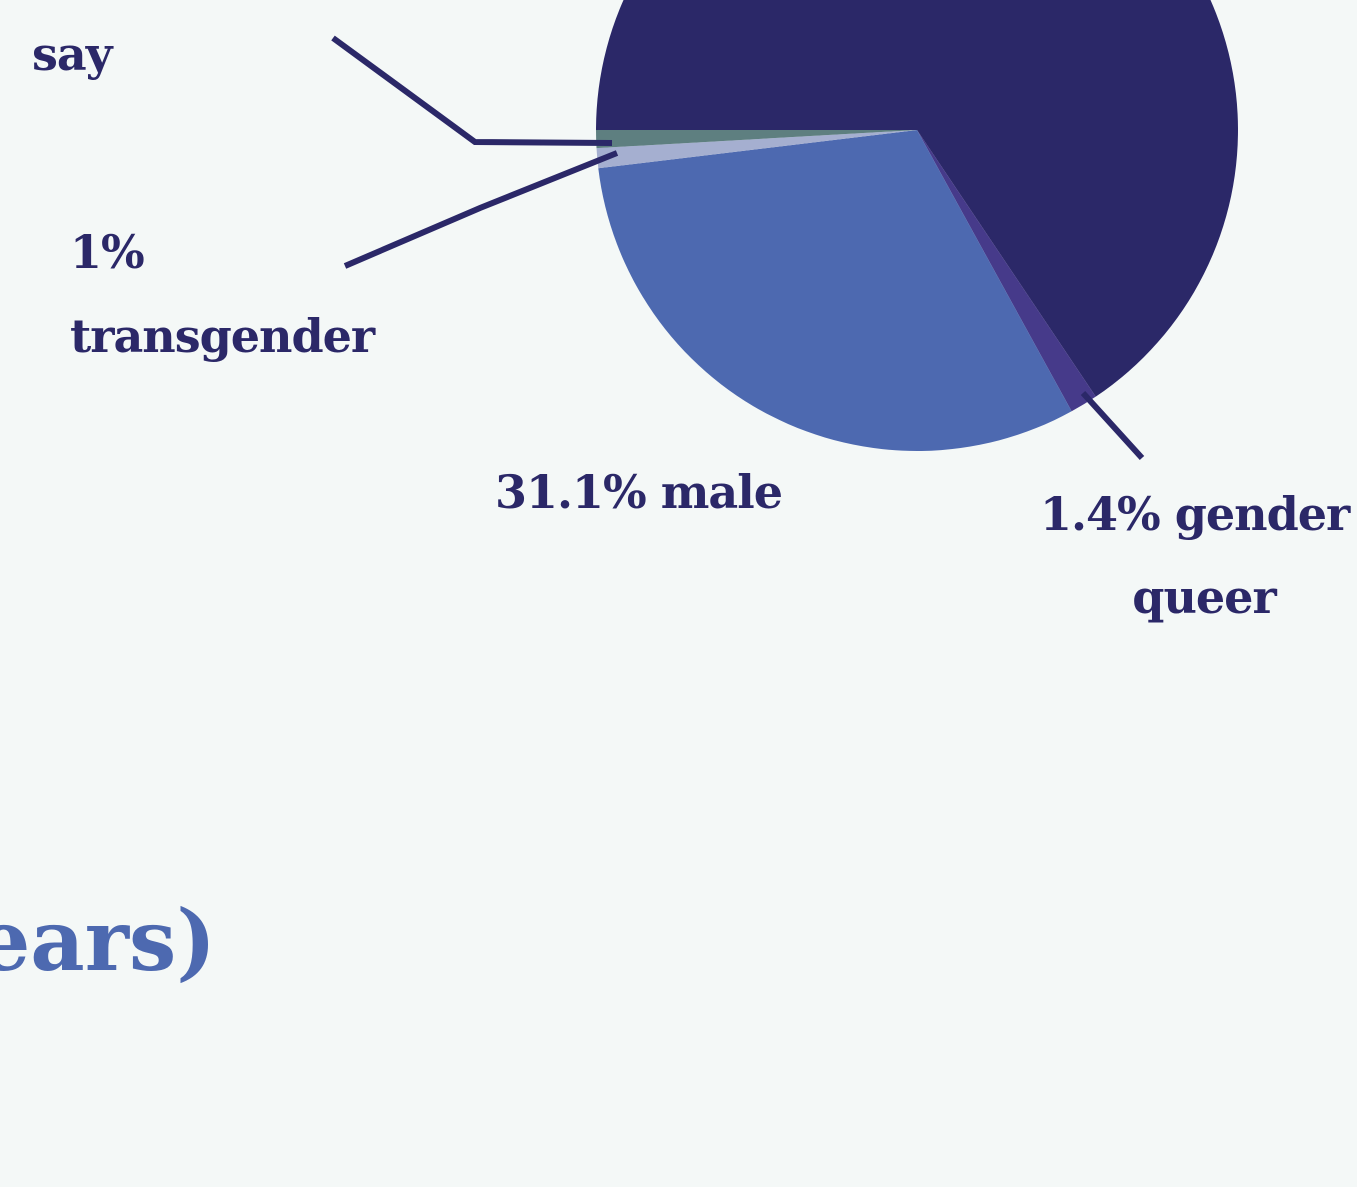  Describe the element at coordinates (107, 252) in the screenshot. I see `slice-label: 1%` at that location.